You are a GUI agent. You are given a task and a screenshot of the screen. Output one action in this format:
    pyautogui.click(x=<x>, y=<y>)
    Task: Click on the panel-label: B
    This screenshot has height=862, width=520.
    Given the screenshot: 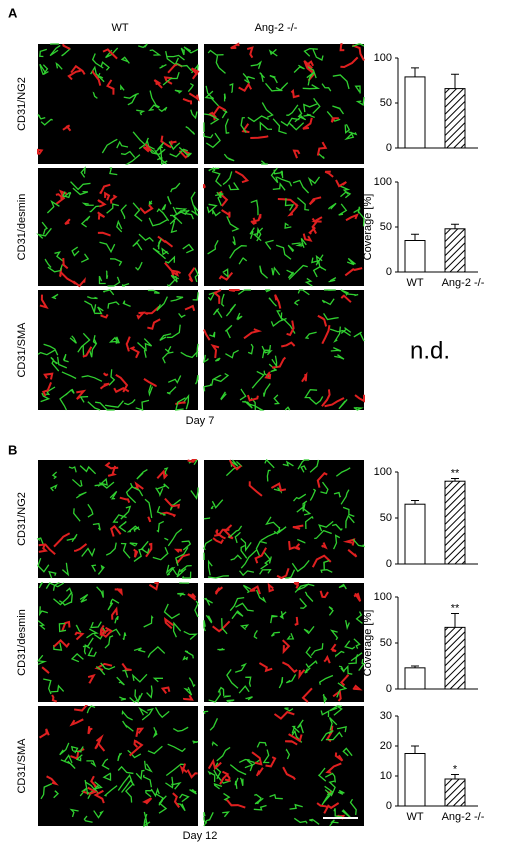 What is the action you would take?
    pyautogui.click(x=12, y=449)
    